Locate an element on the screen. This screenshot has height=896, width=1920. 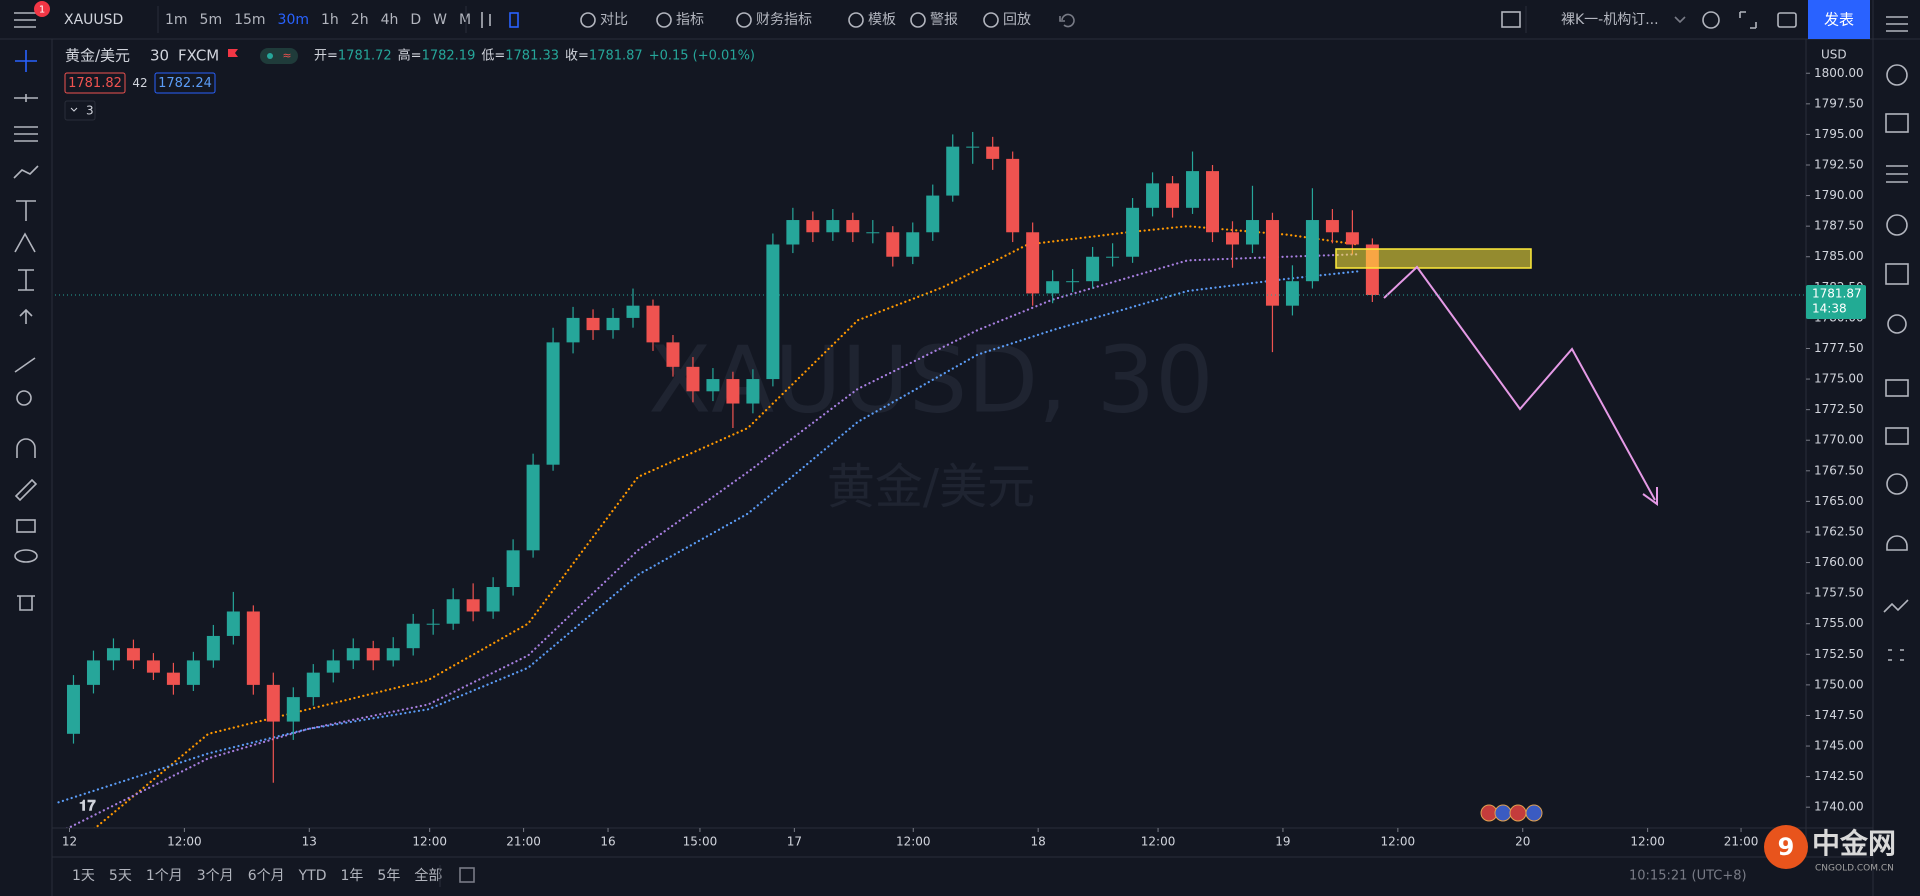
range-button: 1天 is located at coordinates (83, 876).